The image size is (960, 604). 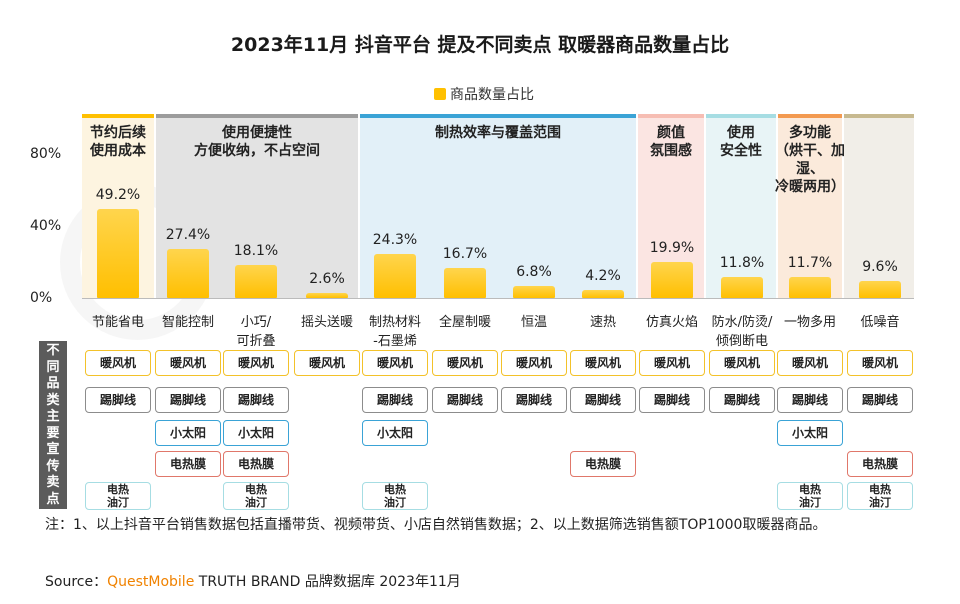 What do you see at coordinates (256, 332) in the screenshot?
I see `x-tick-label: 小巧/ 可折叠` at bounding box center [256, 332].